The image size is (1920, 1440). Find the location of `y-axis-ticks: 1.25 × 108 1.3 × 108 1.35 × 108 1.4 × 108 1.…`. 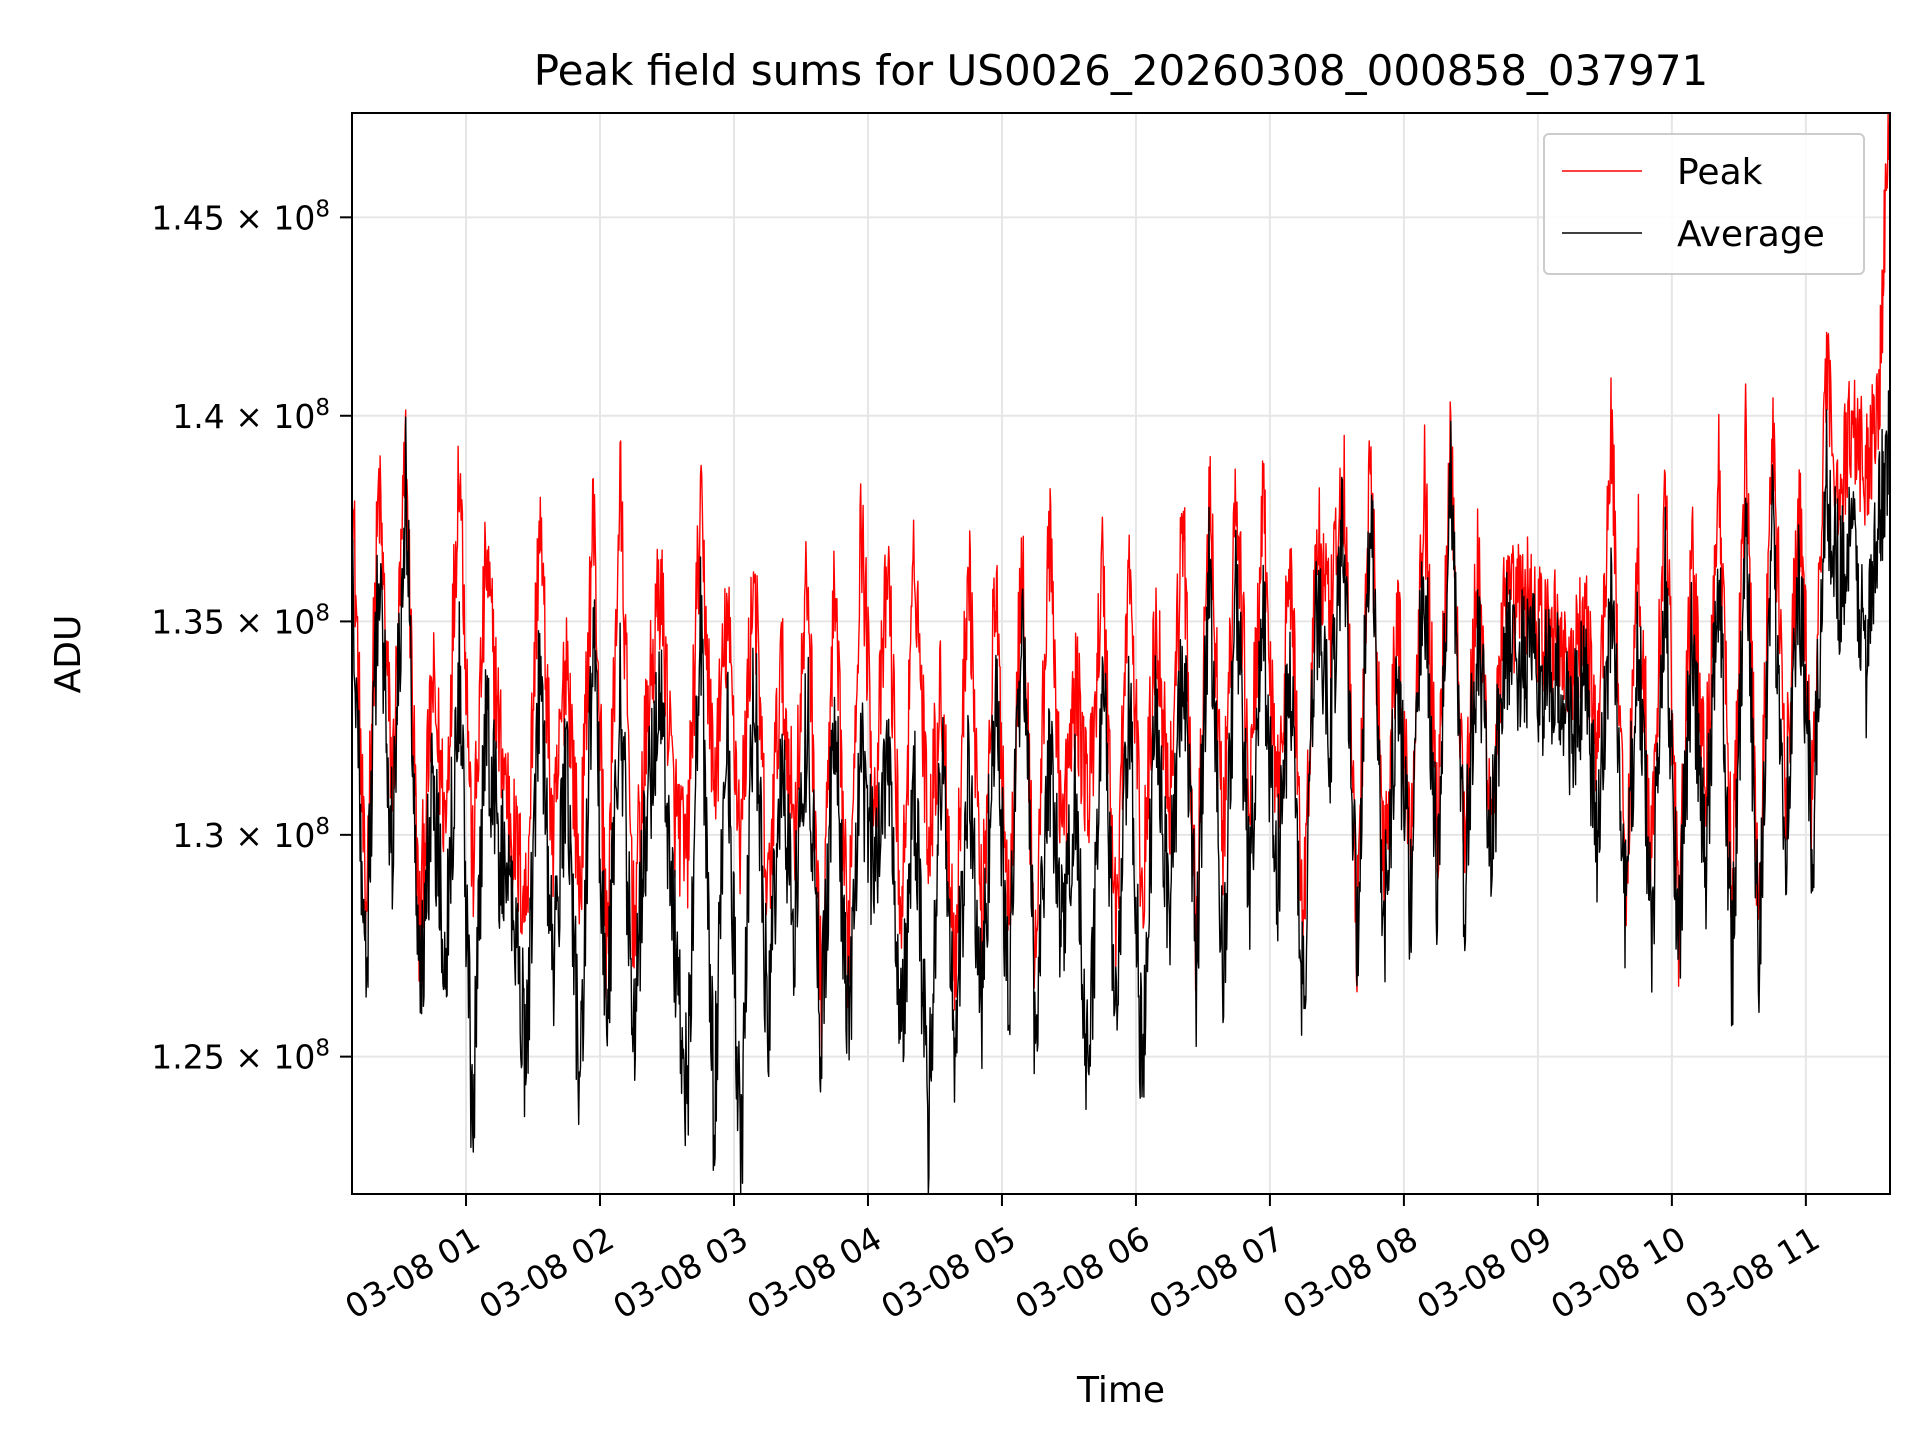

y-axis-ticks: 1.25 × 108 1.3 × 108 1.35 × 108 1.4 × 108 1.… is located at coordinates (251, 636).